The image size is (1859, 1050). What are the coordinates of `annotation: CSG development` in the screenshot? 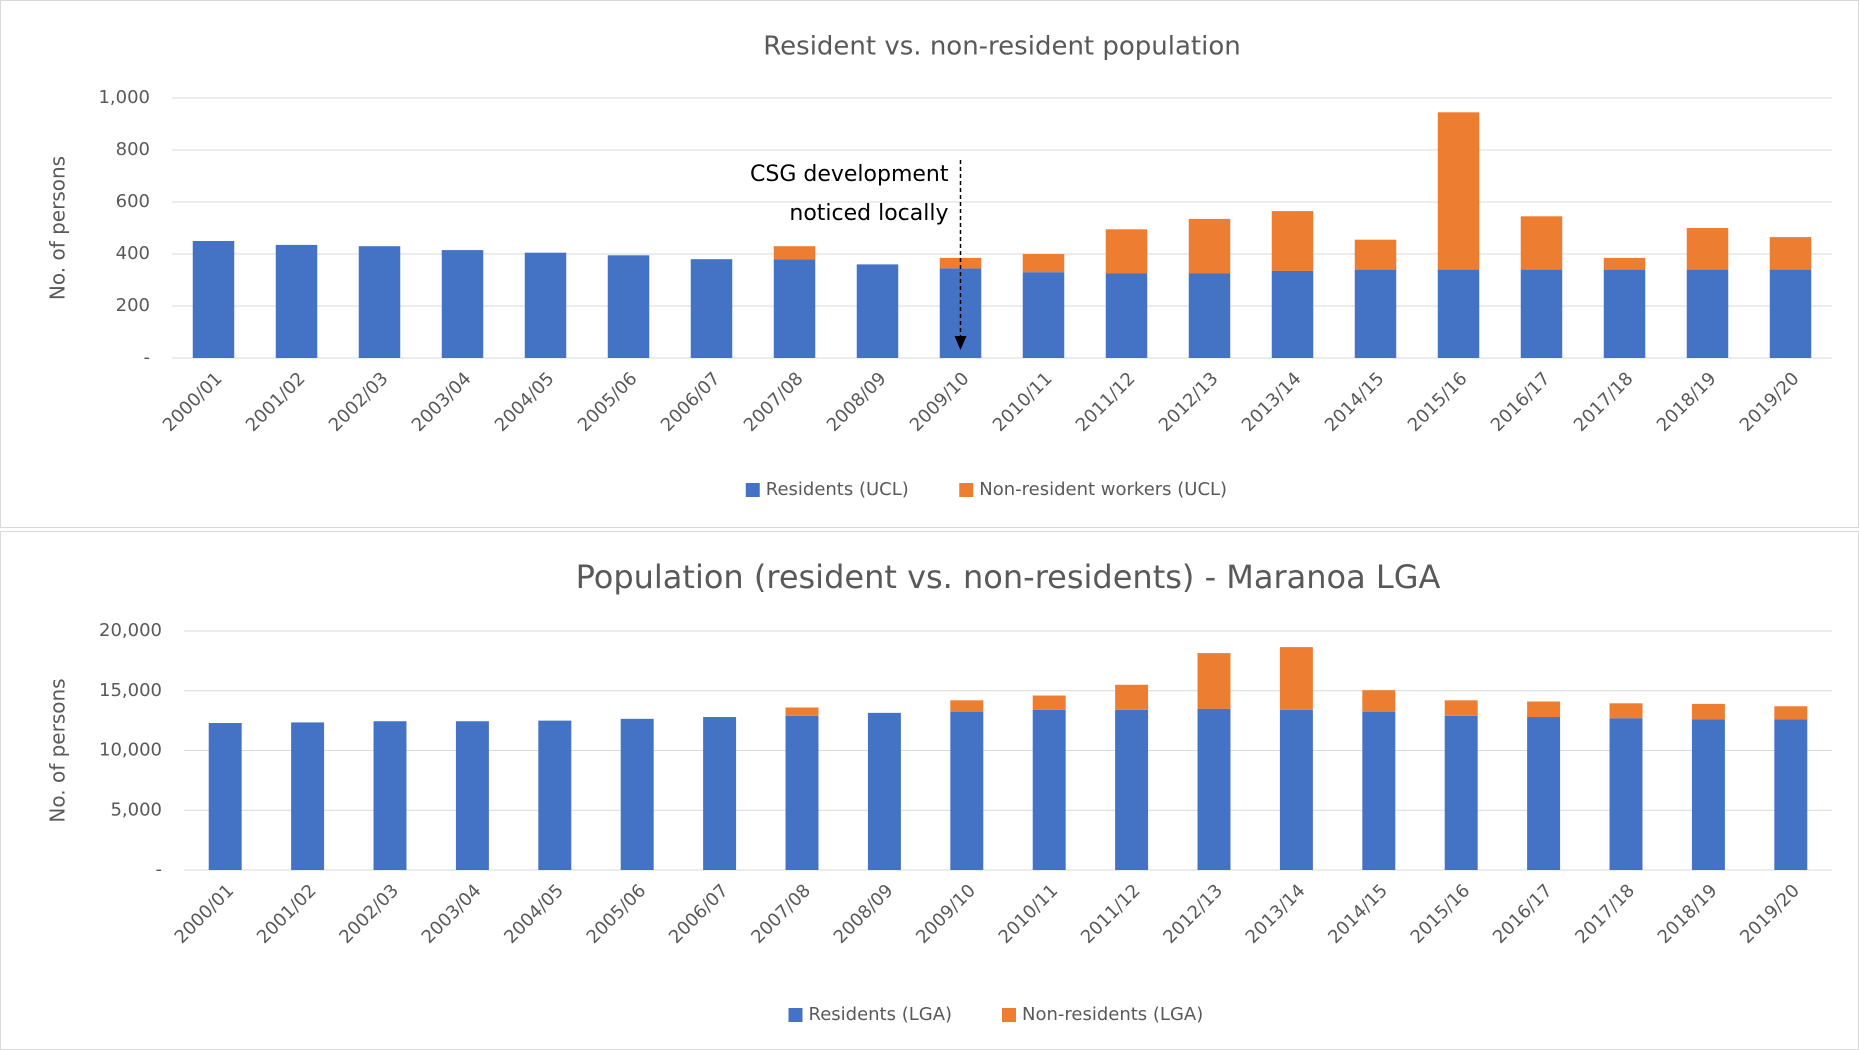 It's located at (849, 174).